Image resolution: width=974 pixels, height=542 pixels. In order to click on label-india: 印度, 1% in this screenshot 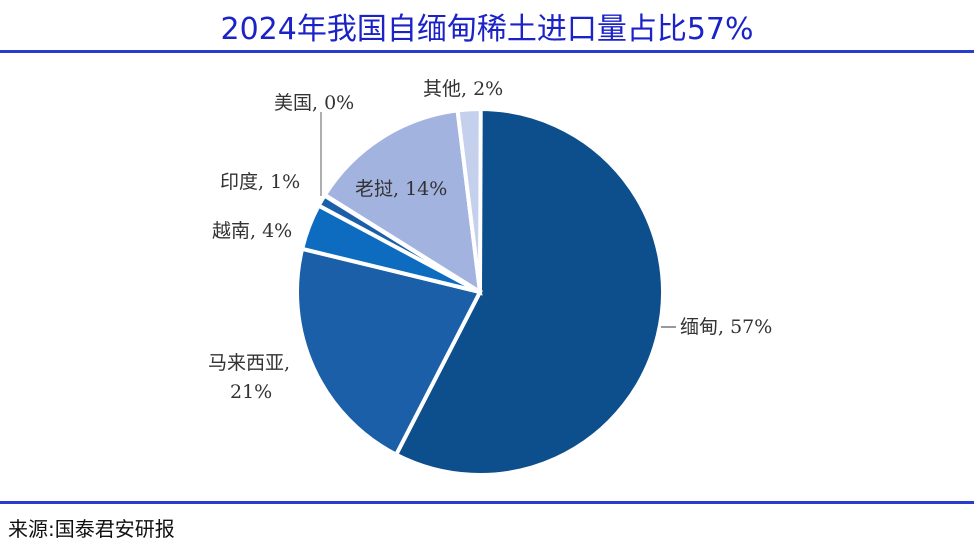, I will do `click(260, 182)`.